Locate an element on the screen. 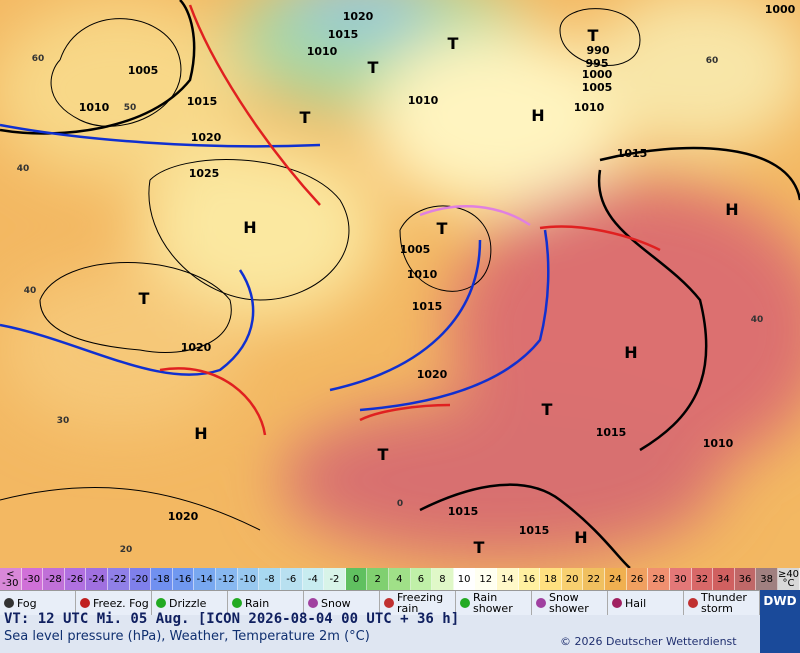  scale-cell: -16 is located at coordinates (183, 579).